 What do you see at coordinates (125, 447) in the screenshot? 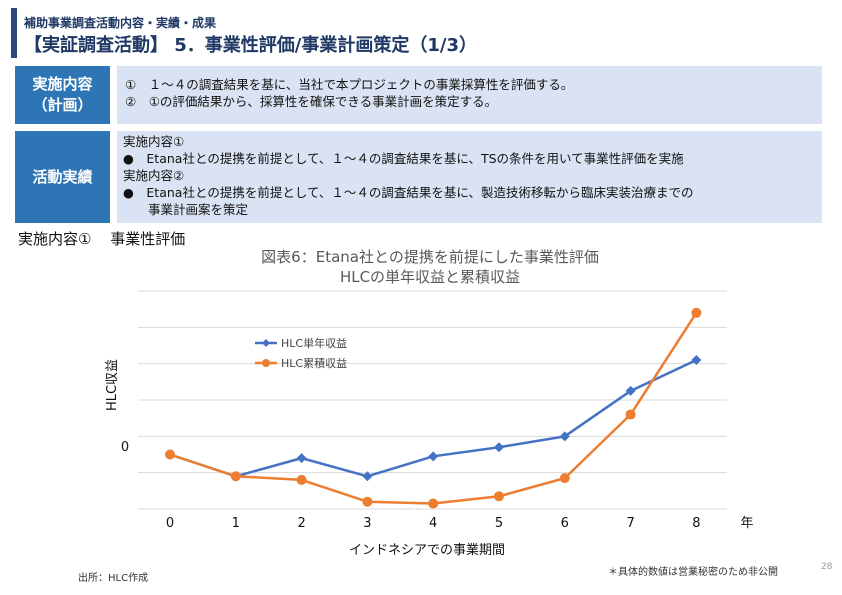
I see `y-tick-label: 0` at bounding box center [125, 447].